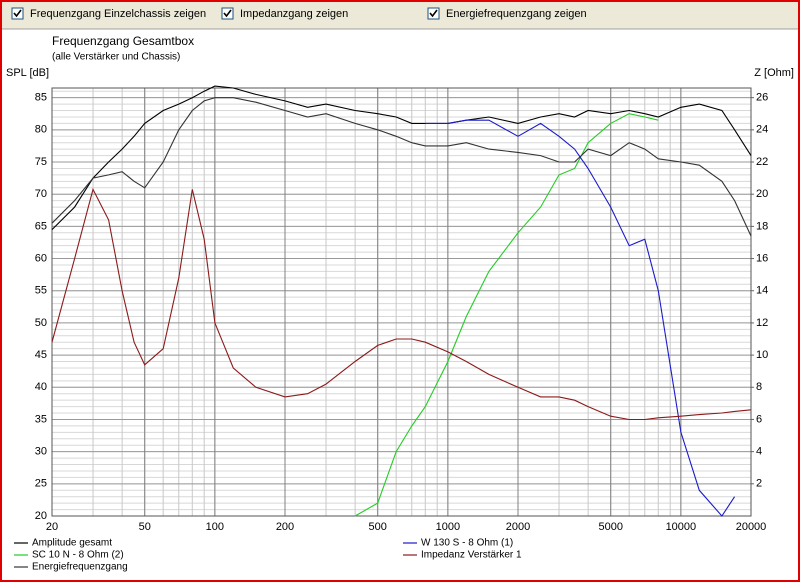 The image size is (800, 587). What do you see at coordinates (681, 527) in the screenshot?
I see `x-tick-label: 10000` at bounding box center [681, 527].